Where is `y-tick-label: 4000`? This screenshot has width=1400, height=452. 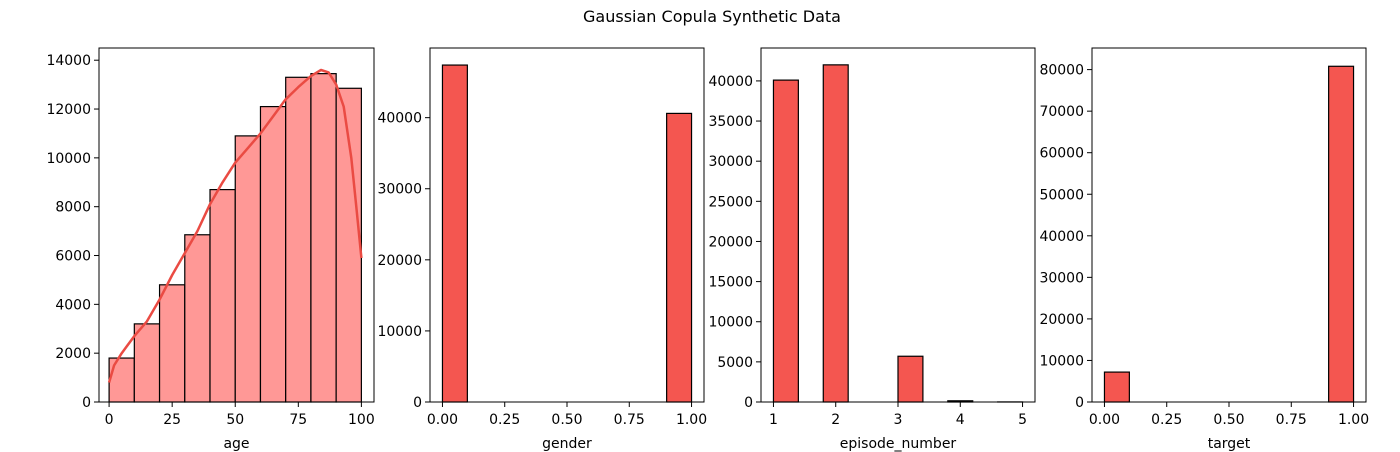 y-tick-label: 4000 is located at coordinates (73, 305).